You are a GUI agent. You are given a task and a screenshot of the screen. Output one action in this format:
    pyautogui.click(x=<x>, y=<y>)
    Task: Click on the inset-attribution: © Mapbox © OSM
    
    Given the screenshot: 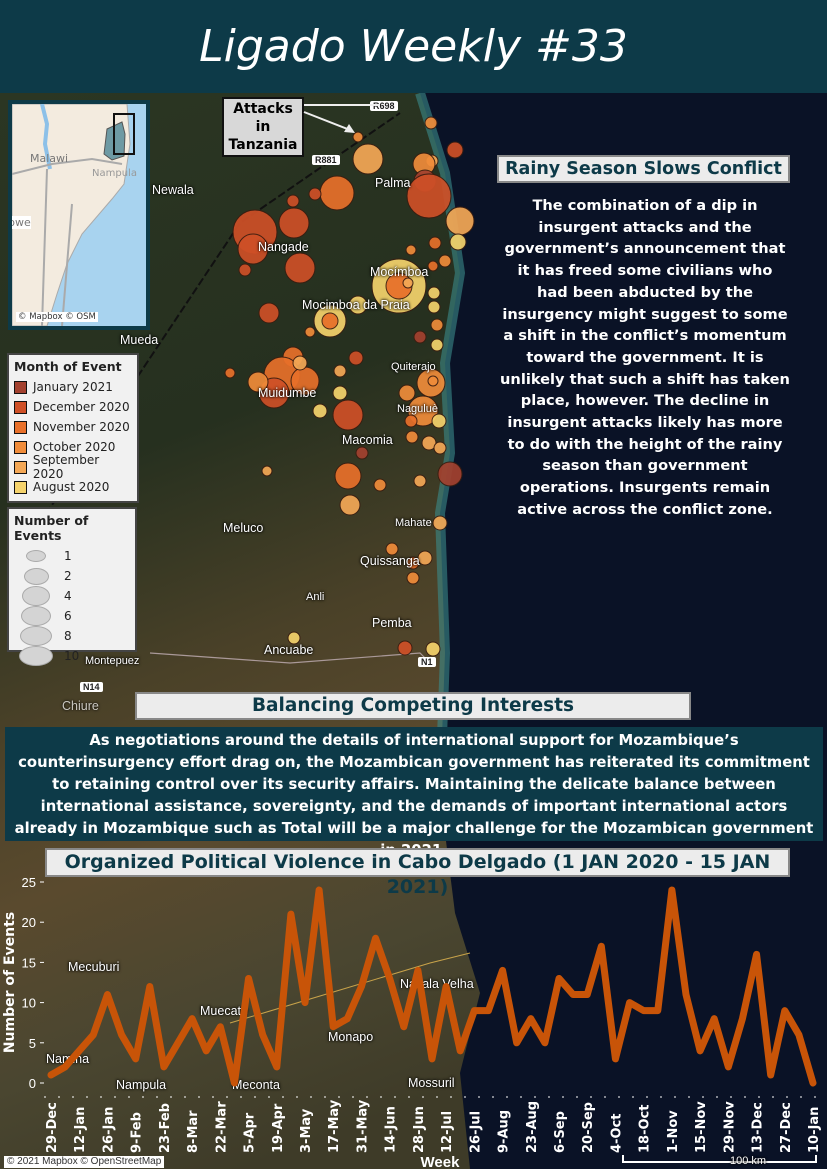 What is the action you would take?
    pyautogui.click(x=57, y=317)
    